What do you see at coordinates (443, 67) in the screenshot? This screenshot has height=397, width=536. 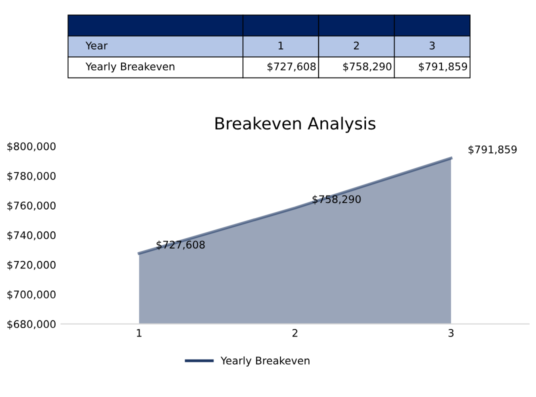 I see `text: $791,859` at bounding box center [443, 67].